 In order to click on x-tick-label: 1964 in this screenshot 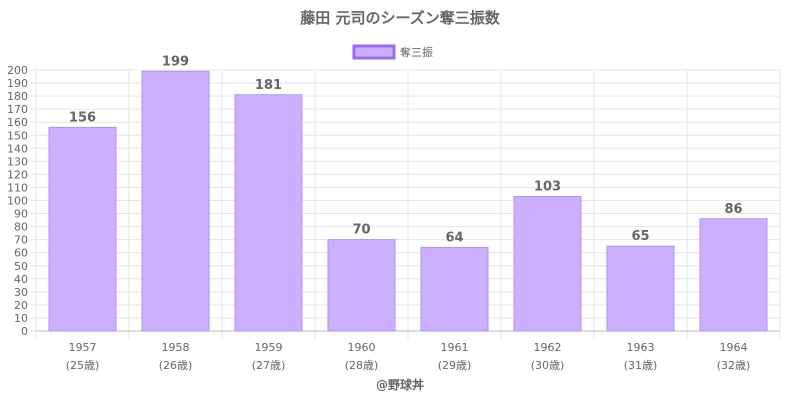, I will do `click(734, 347)`.